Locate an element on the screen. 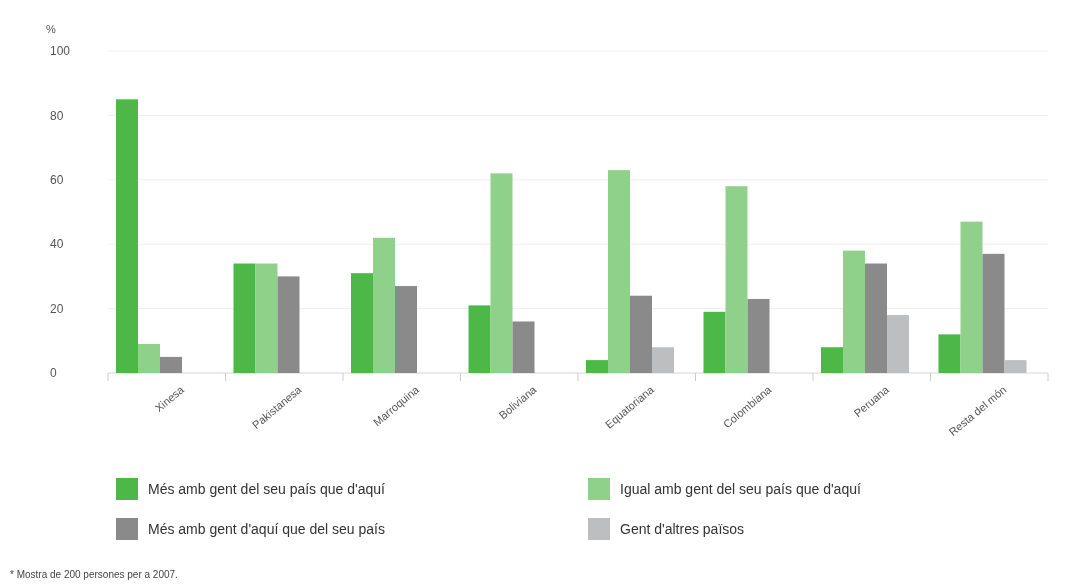  y-tick-label: 60 is located at coordinates (57, 180).